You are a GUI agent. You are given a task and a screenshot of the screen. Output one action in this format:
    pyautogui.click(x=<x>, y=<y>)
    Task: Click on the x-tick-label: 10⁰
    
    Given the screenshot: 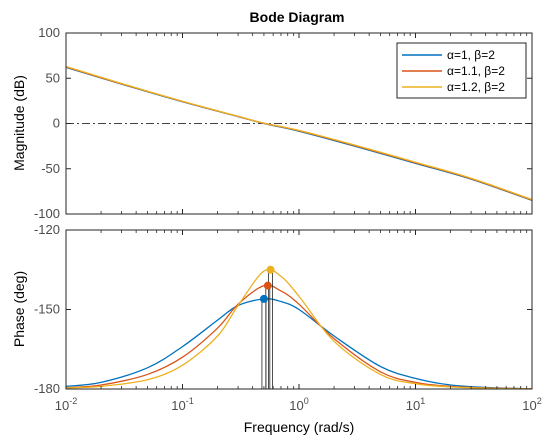 What is the action you would take?
    pyautogui.click(x=298, y=404)
    